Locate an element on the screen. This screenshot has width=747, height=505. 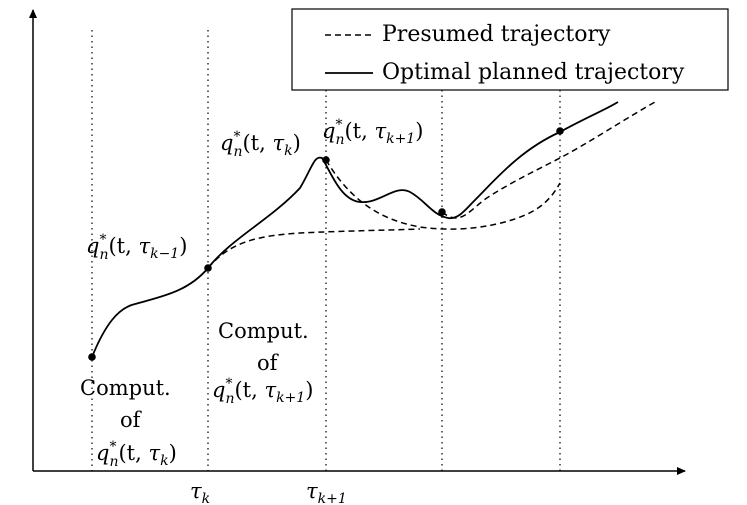
tick-label-tau-k1: τk+1 is located at coordinates (326, 492).